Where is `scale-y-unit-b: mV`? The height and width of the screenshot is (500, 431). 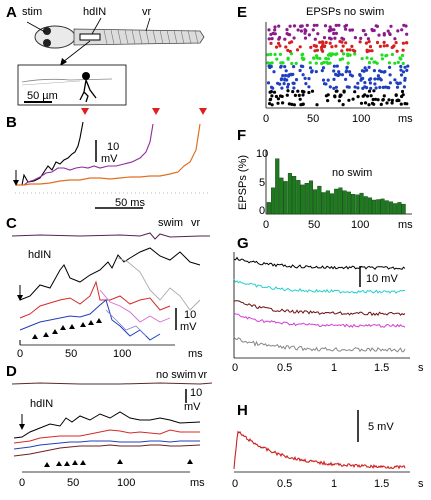 scale-y-unit-b: mV is located at coordinates (109, 159).